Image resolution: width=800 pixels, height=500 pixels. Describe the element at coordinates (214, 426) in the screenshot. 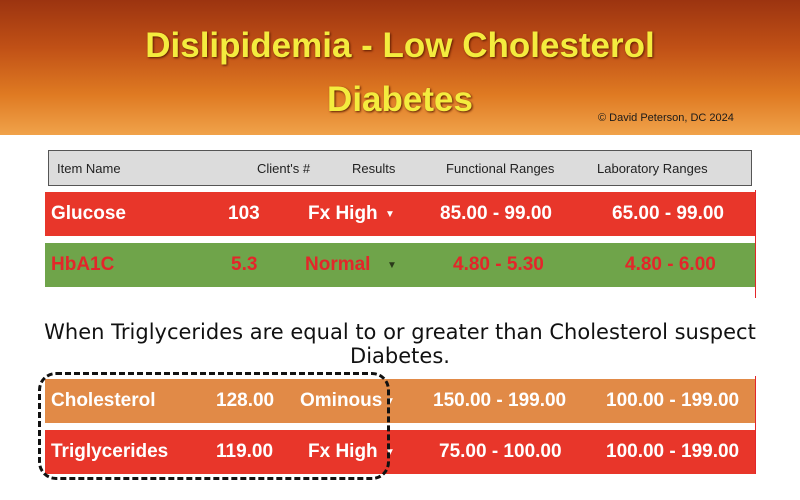

I see `highlight-box` at that location.